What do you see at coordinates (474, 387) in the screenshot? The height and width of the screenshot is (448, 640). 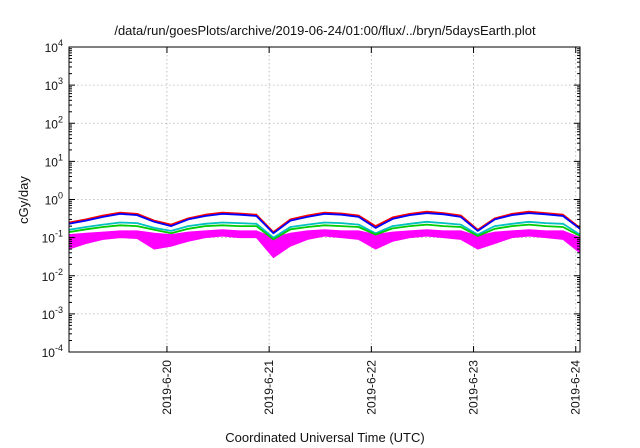 I see `x-tick-label: 2019-6-23` at bounding box center [474, 387].